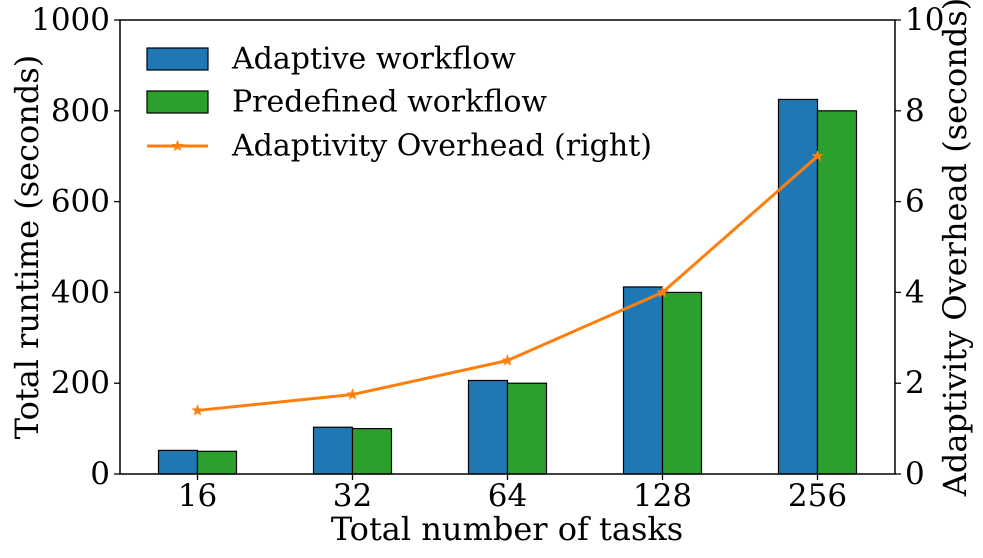 The image size is (983, 558). What do you see at coordinates (915, 292) in the screenshot?
I see `y-right-tick-label-4: 4` at bounding box center [915, 292].